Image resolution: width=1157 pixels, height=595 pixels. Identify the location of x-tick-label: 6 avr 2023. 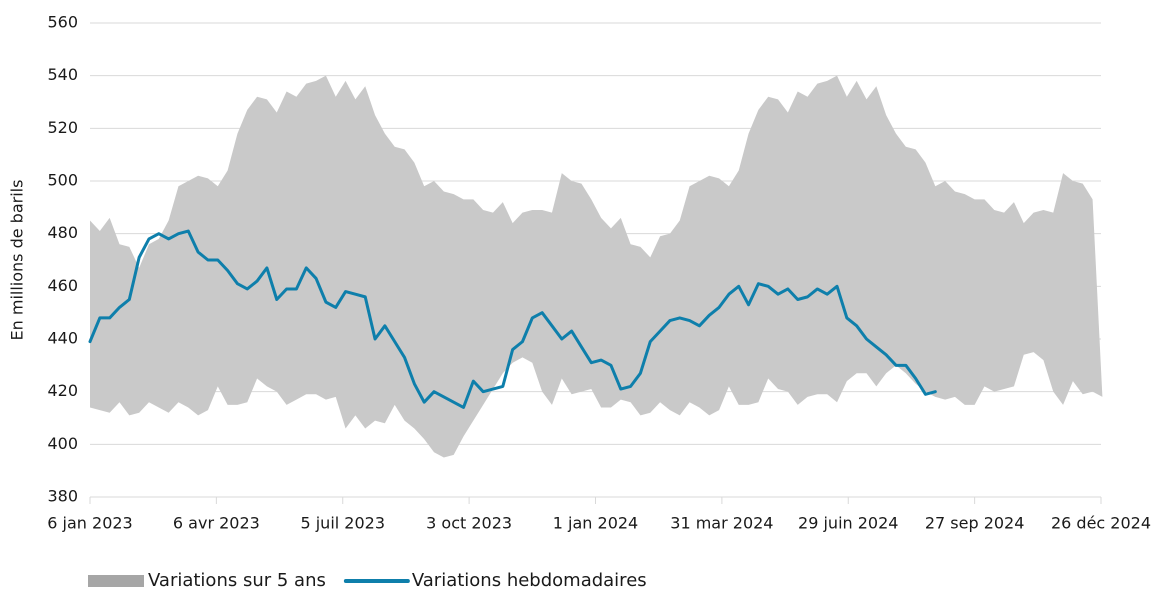
(216, 523).